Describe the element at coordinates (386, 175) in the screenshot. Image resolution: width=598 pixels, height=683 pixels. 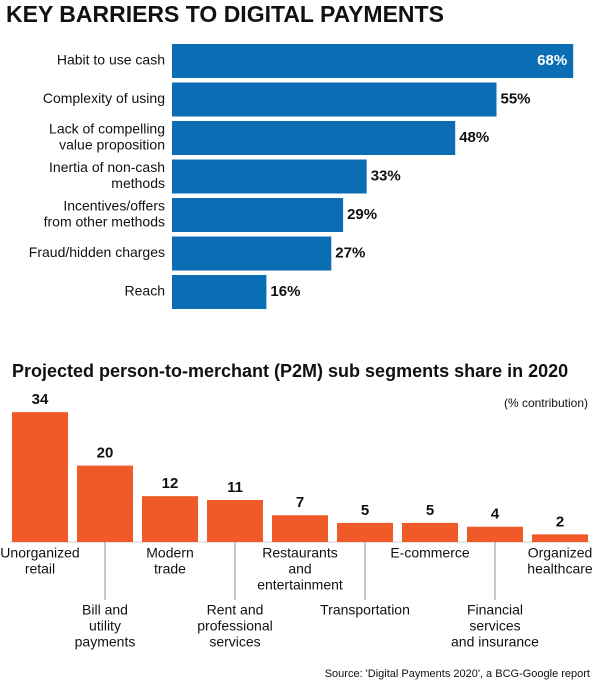
I see `value-label: 33%` at that location.